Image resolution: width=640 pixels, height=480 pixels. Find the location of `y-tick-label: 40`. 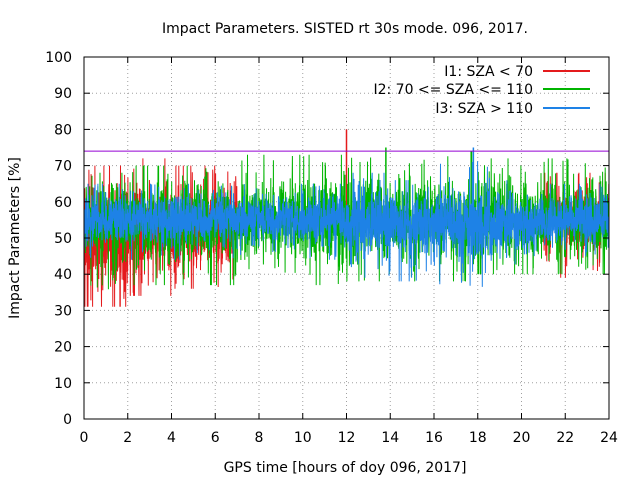

y-tick-label: 40 is located at coordinates (63, 275).